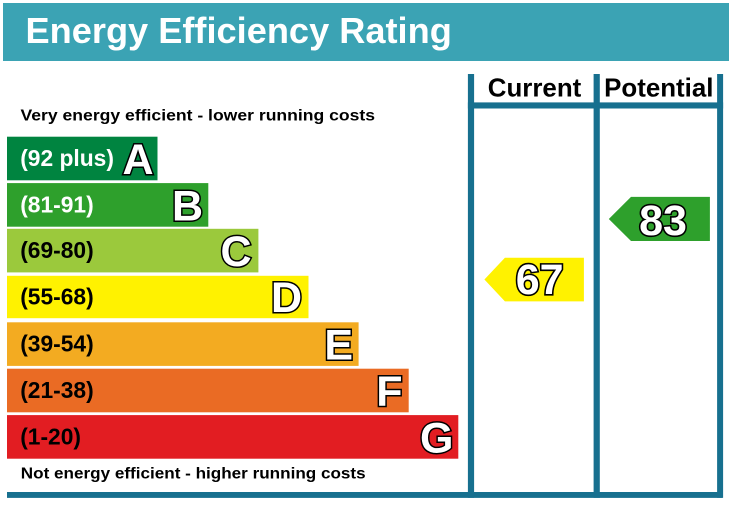  I want to click on svg-text: D, so click(286, 298).